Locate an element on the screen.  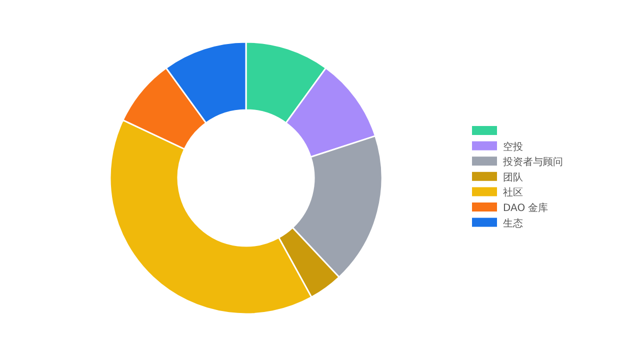
legend-label: 生态 is located at coordinates (513, 223).